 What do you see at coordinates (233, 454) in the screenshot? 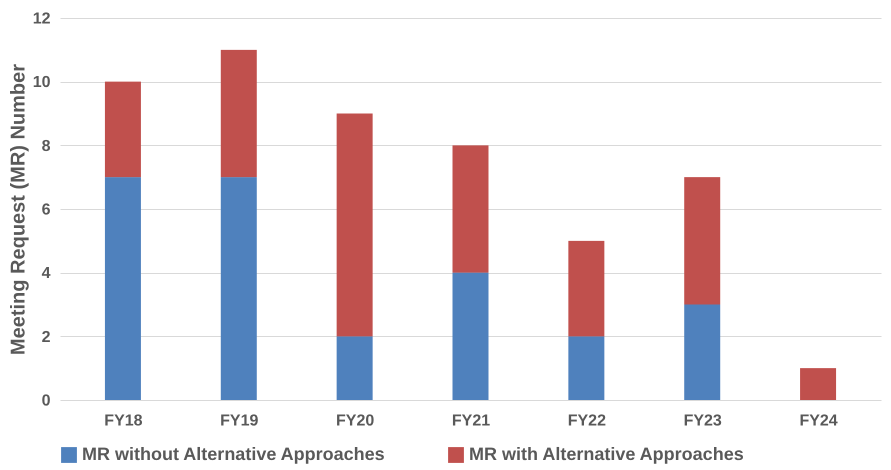
I see `legend-label: MR without Alternative Approaches` at bounding box center [233, 454].